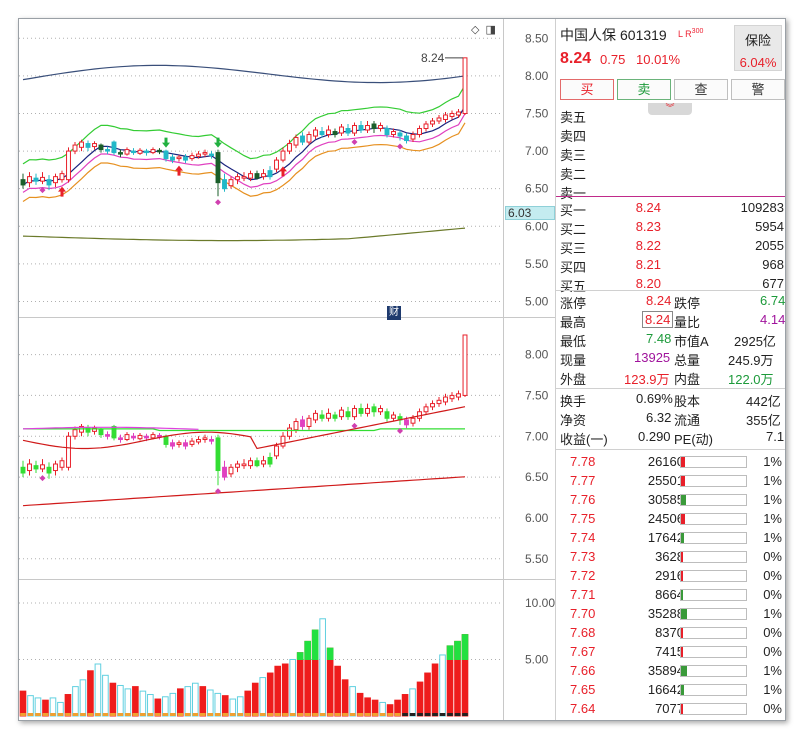  Describe the element at coordinates (672, 265) in the screenshot. I see `buy-row: 买四 8.21 968` at that location.